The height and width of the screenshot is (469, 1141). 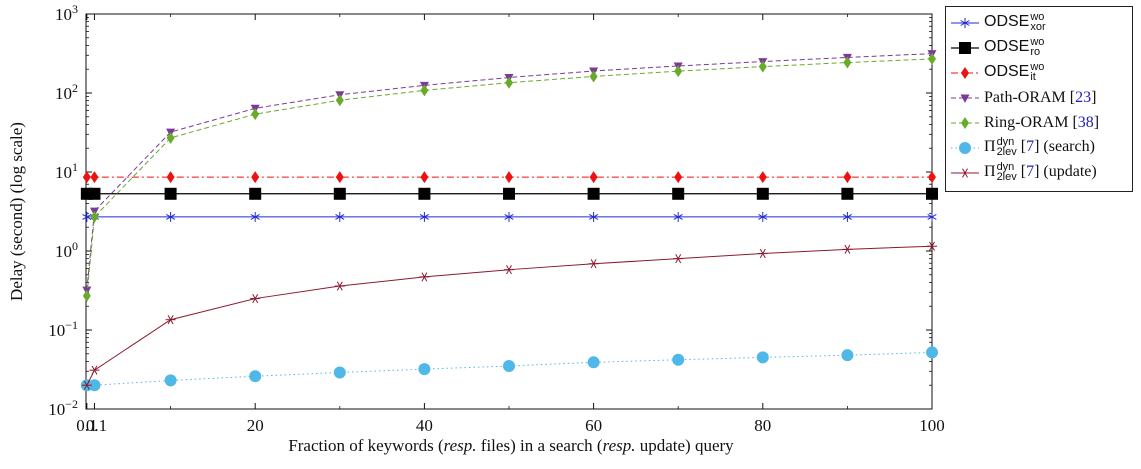 I want to click on legend-swatch-pi_search, so click(x=965, y=147).